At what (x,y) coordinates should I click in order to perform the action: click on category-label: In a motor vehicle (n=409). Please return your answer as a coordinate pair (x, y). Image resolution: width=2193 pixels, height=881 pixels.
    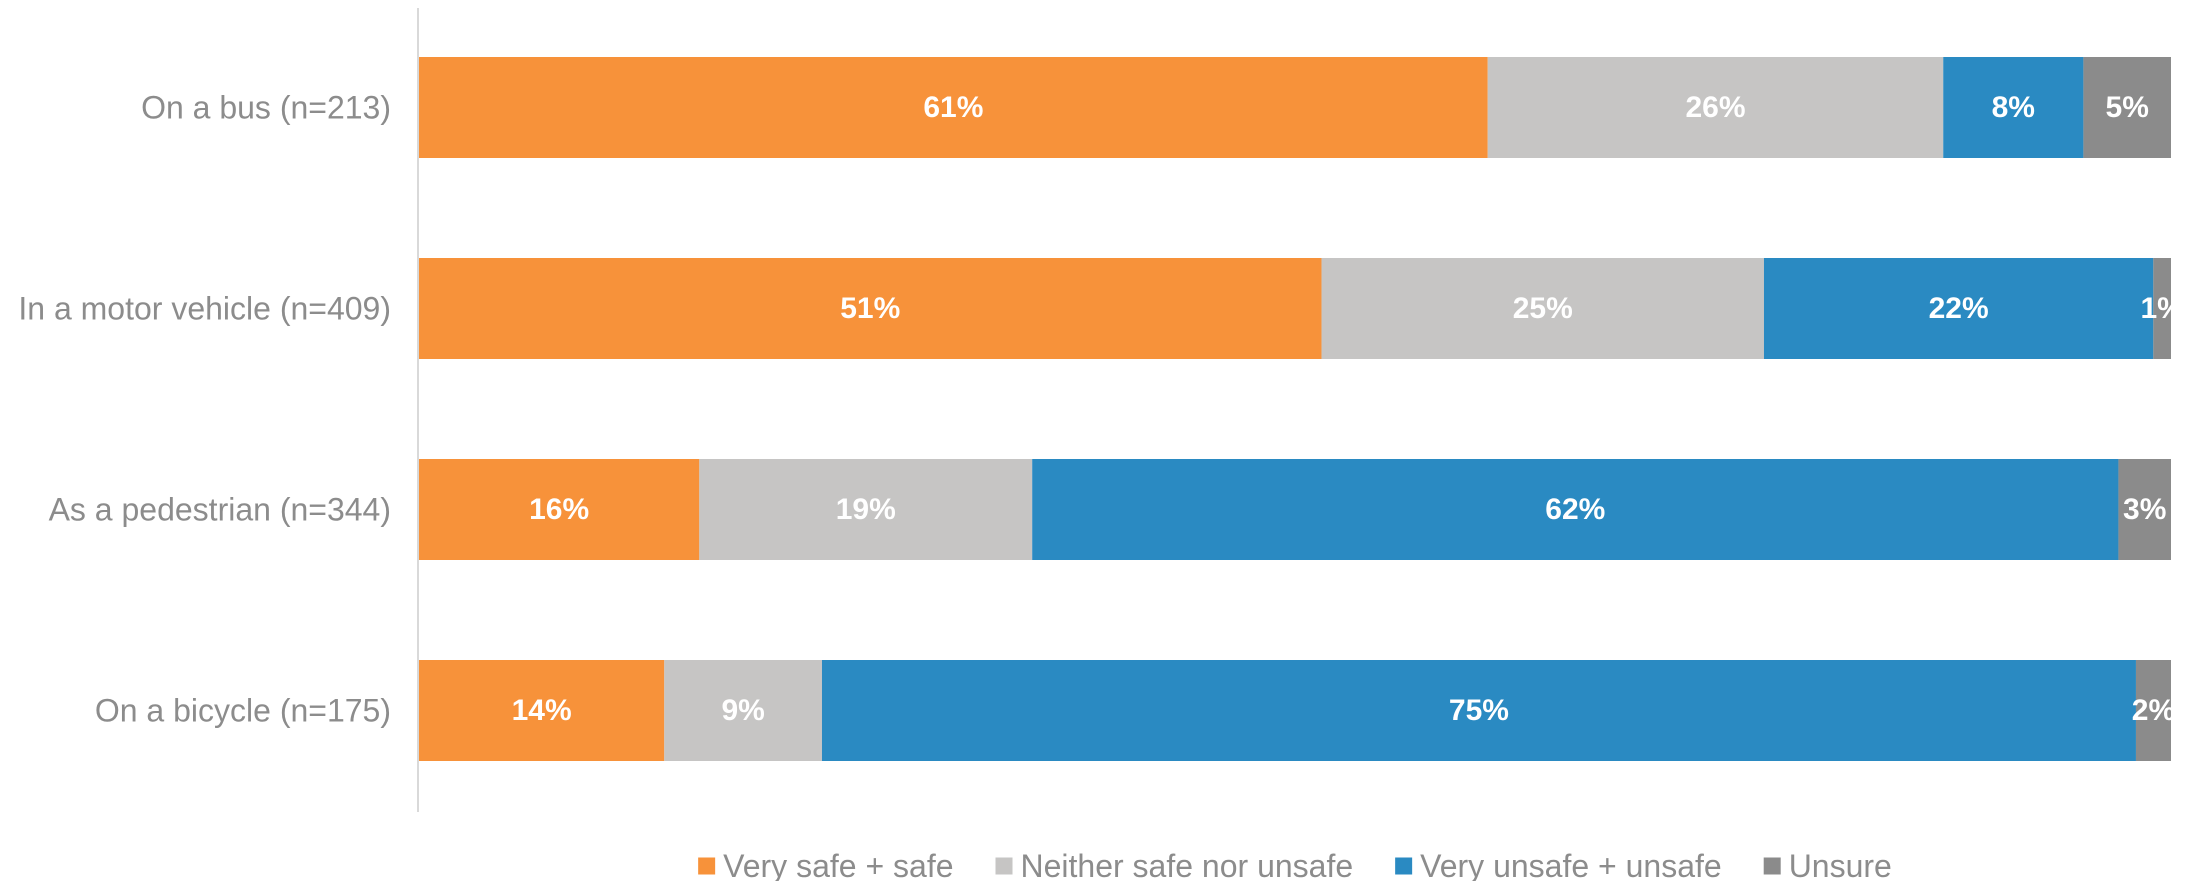
    Looking at the image, I should click on (204, 309).